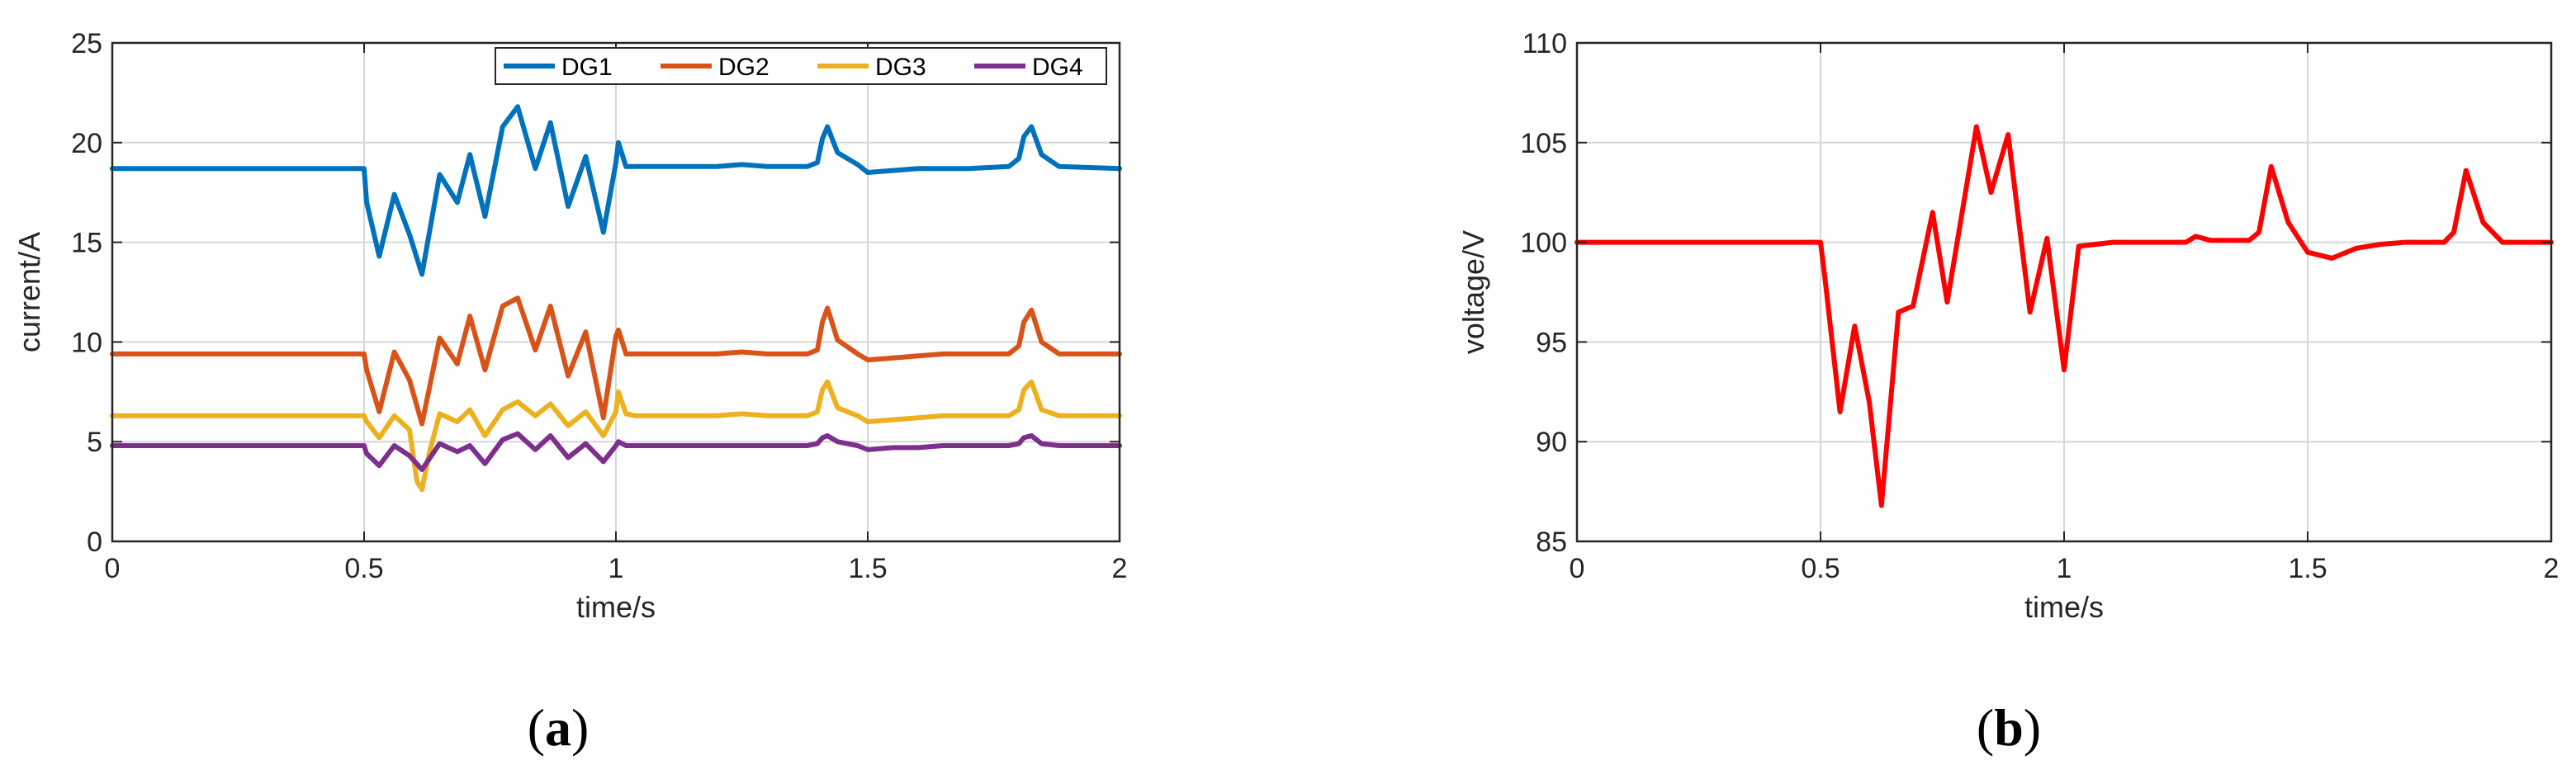 This screenshot has width=2576, height=784. Describe the element at coordinates (86, 342) in the screenshot. I see `y-tick-label-2: 10` at that location.